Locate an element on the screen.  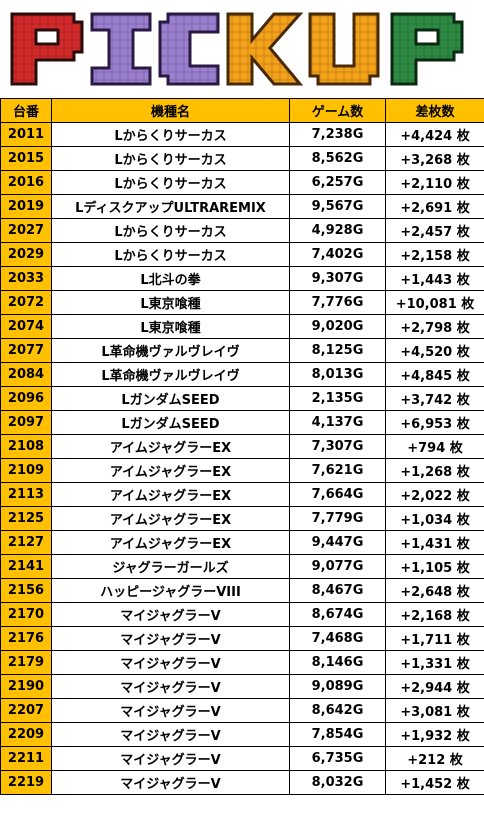
table-row: 2077 L革命機ヴァルヴレイヴ 8,125G +4,520 枚 is located at coordinates (242, 350).